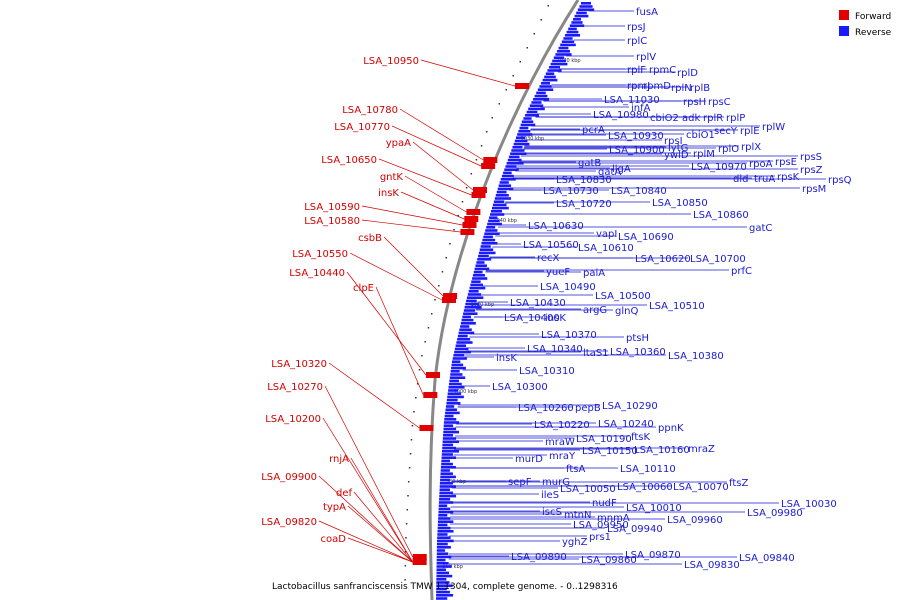 This screenshot has height=600, width=900. Describe the element at coordinates (687, 73) in the screenshot. I see `reverse-gene-label: rplD` at that location.